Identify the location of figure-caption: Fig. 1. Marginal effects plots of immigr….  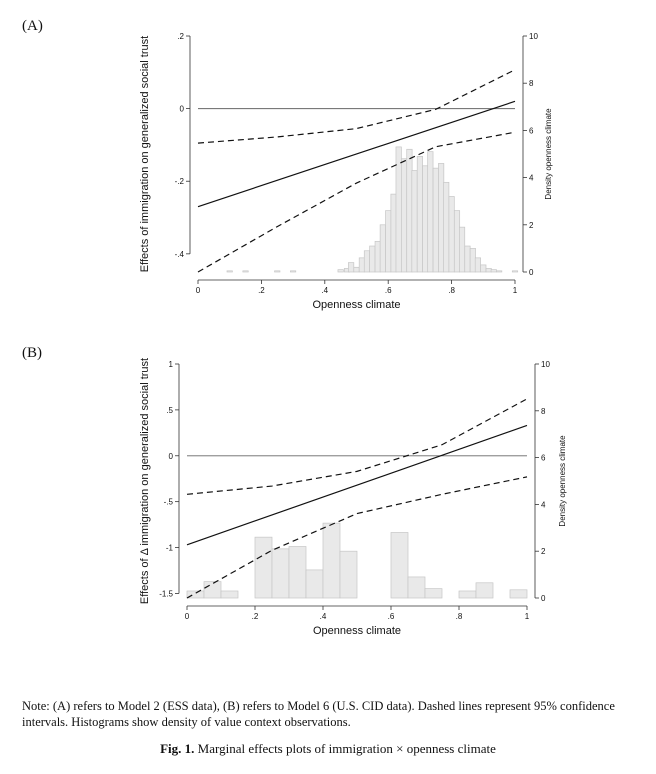
(328, 749).